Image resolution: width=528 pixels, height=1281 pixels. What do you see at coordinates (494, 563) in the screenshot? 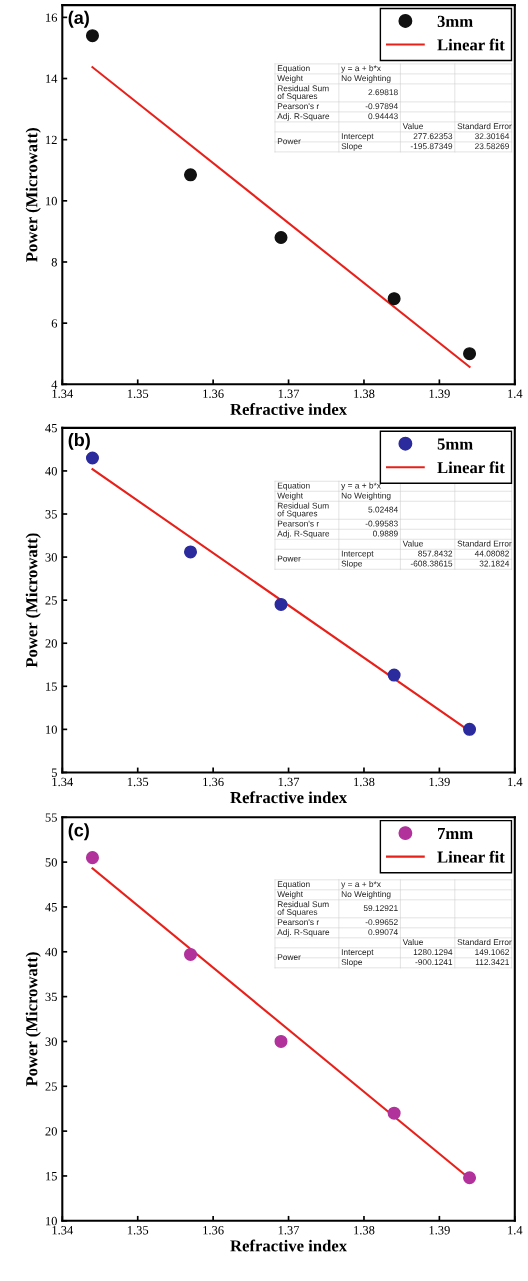
I see `annotation: 32.1824` at bounding box center [494, 563].